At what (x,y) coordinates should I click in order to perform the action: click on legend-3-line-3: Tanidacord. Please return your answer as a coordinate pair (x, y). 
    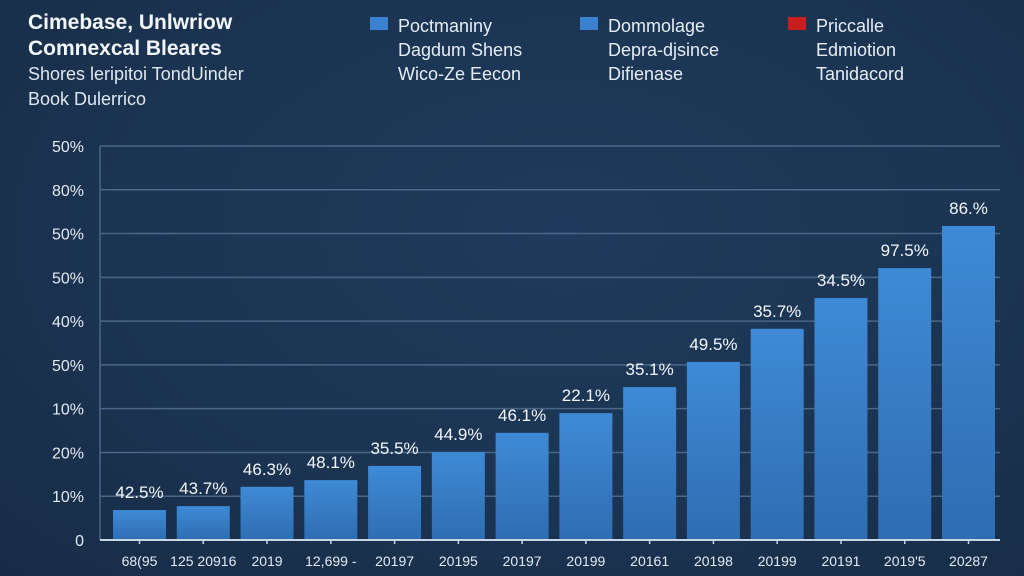
    Looking at the image, I should click on (860, 74).